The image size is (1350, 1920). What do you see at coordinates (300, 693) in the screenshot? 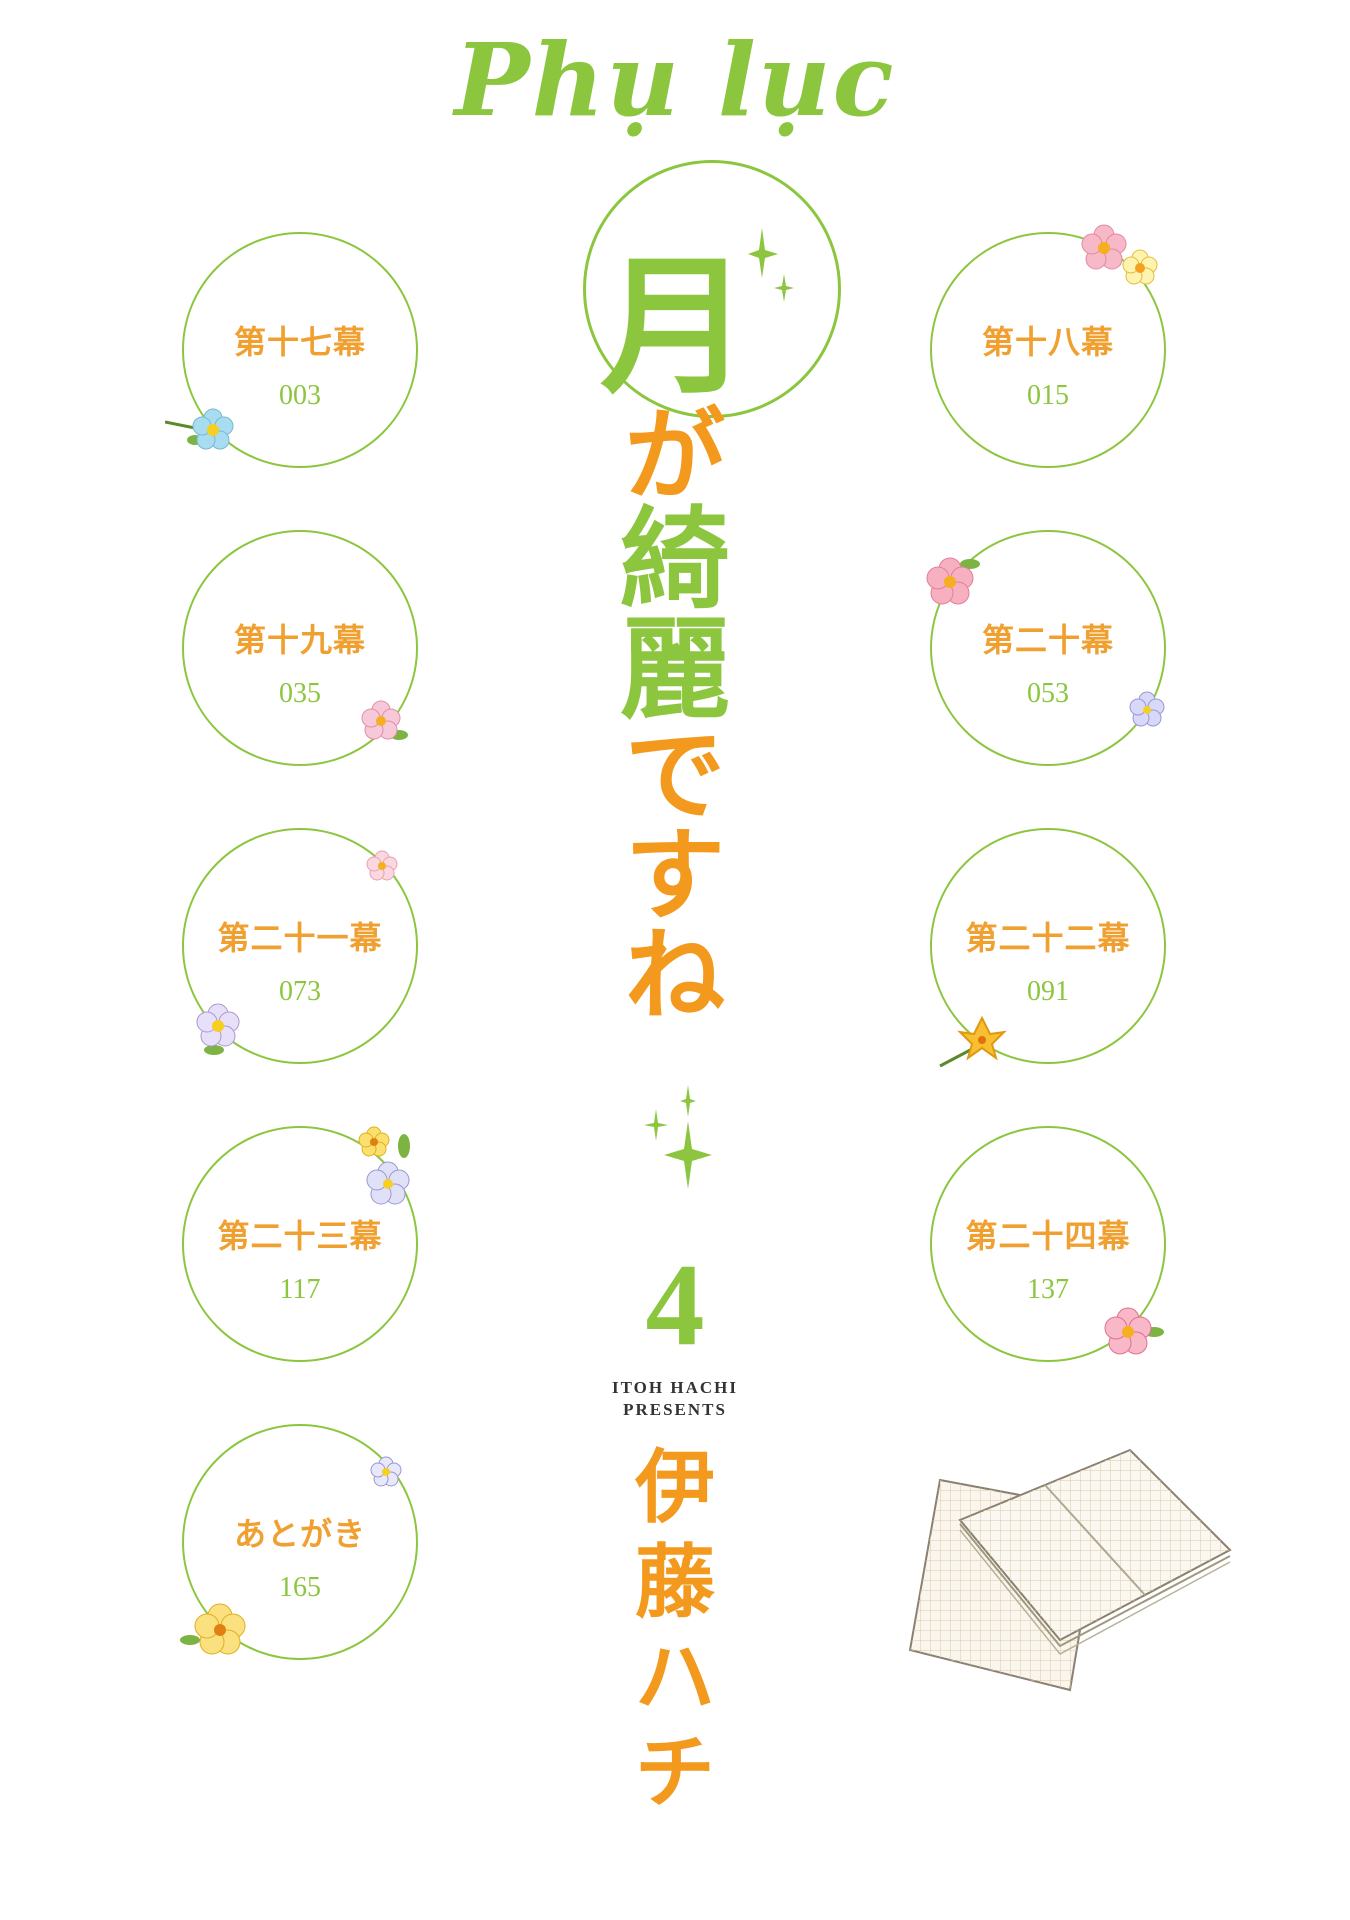
I see `chapter-page-number: 035` at bounding box center [300, 693].